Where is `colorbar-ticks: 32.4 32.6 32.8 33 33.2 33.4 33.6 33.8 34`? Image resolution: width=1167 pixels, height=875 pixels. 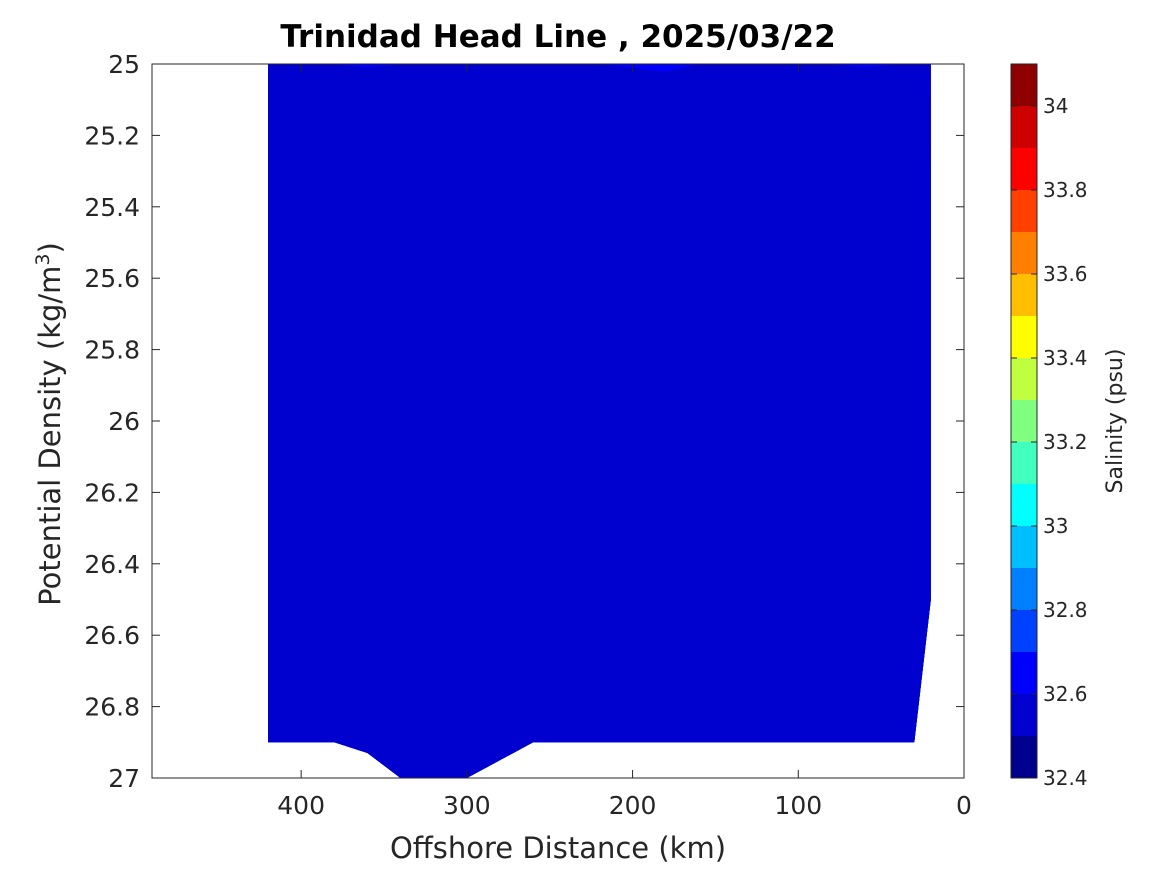
colorbar-ticks: 32.4 32.6 32.8 33 33.2 33.4 33.6 33.8 34 is located at coordinates (1049, 442).